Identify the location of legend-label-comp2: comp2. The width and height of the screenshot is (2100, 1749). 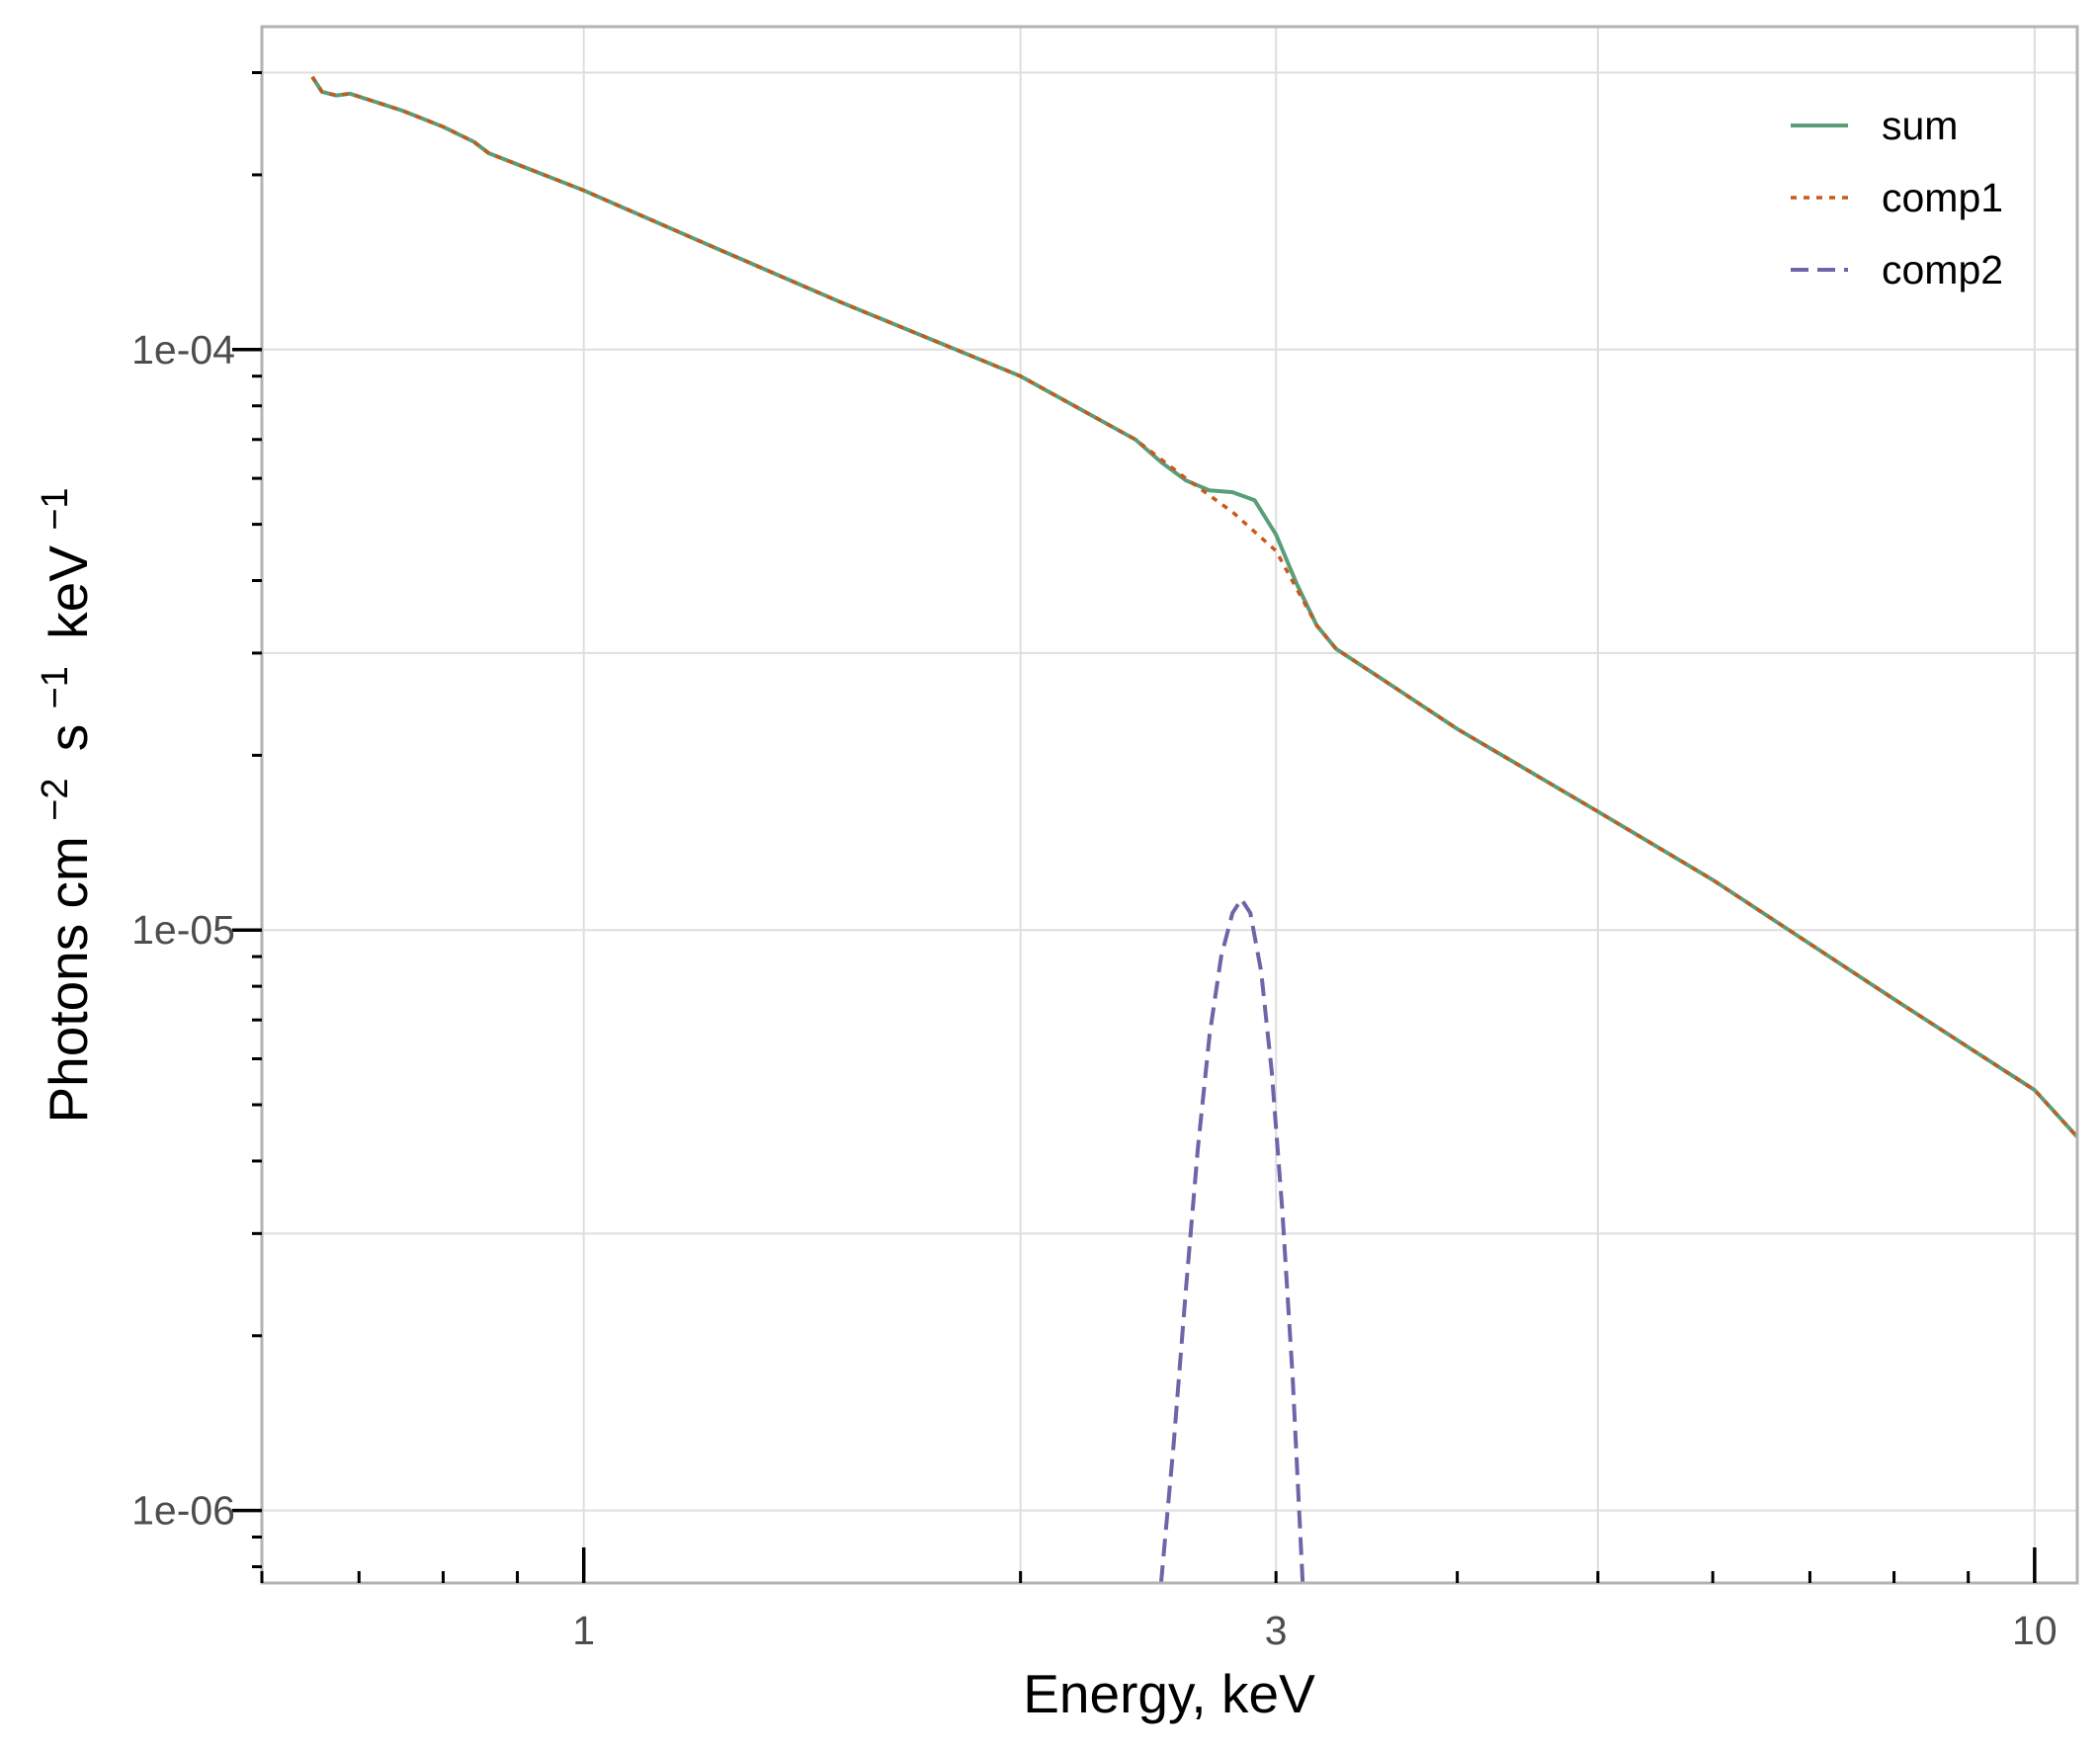
(1942, 269).